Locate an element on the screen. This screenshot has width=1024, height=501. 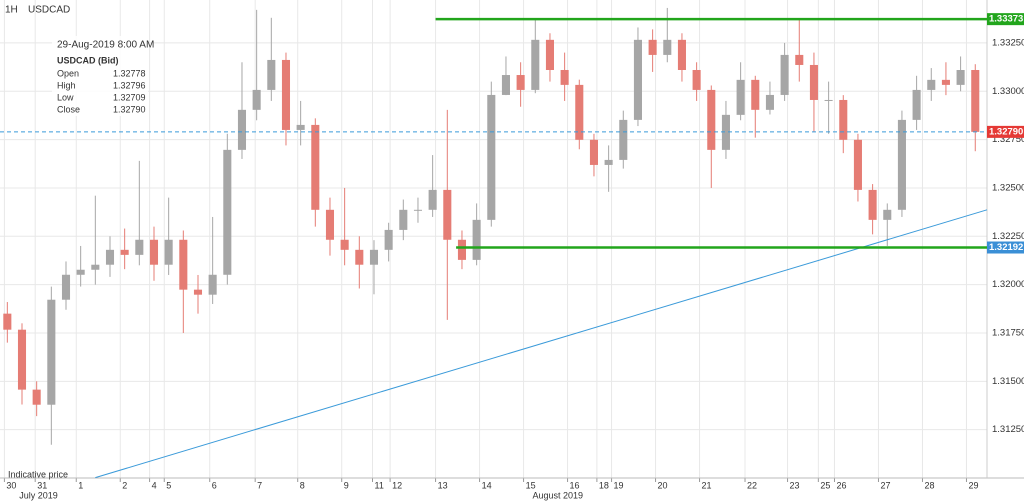
y-tick-label: 1.31500 is located at coordinates (1008, 381).